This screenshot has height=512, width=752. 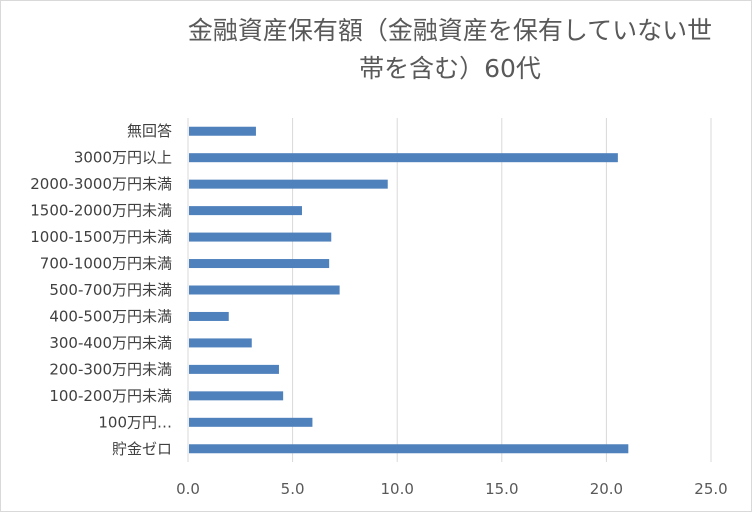 I want to click on category-label: 2000-3000万円未満, so click(x=101, y=184).